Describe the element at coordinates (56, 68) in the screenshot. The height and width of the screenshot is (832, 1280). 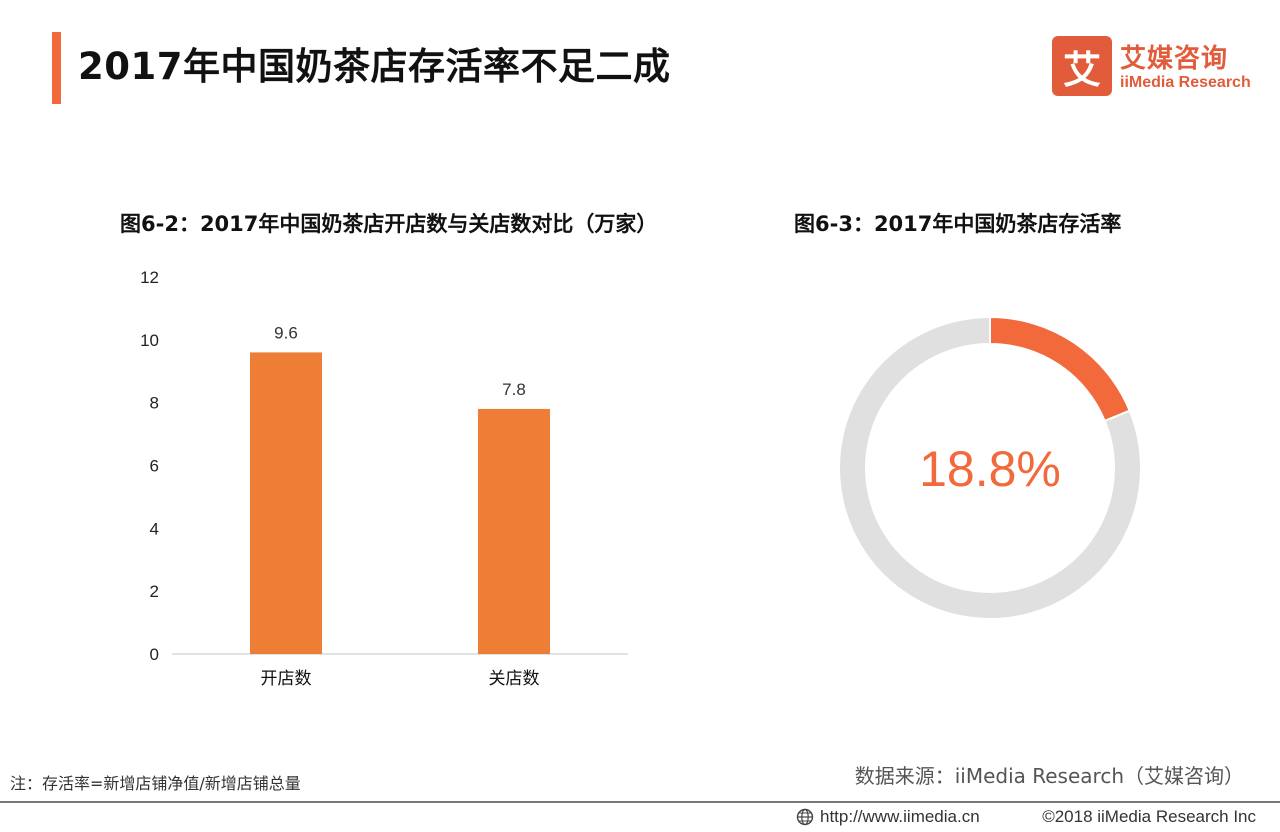
I see `title-accent-bar` at that location.